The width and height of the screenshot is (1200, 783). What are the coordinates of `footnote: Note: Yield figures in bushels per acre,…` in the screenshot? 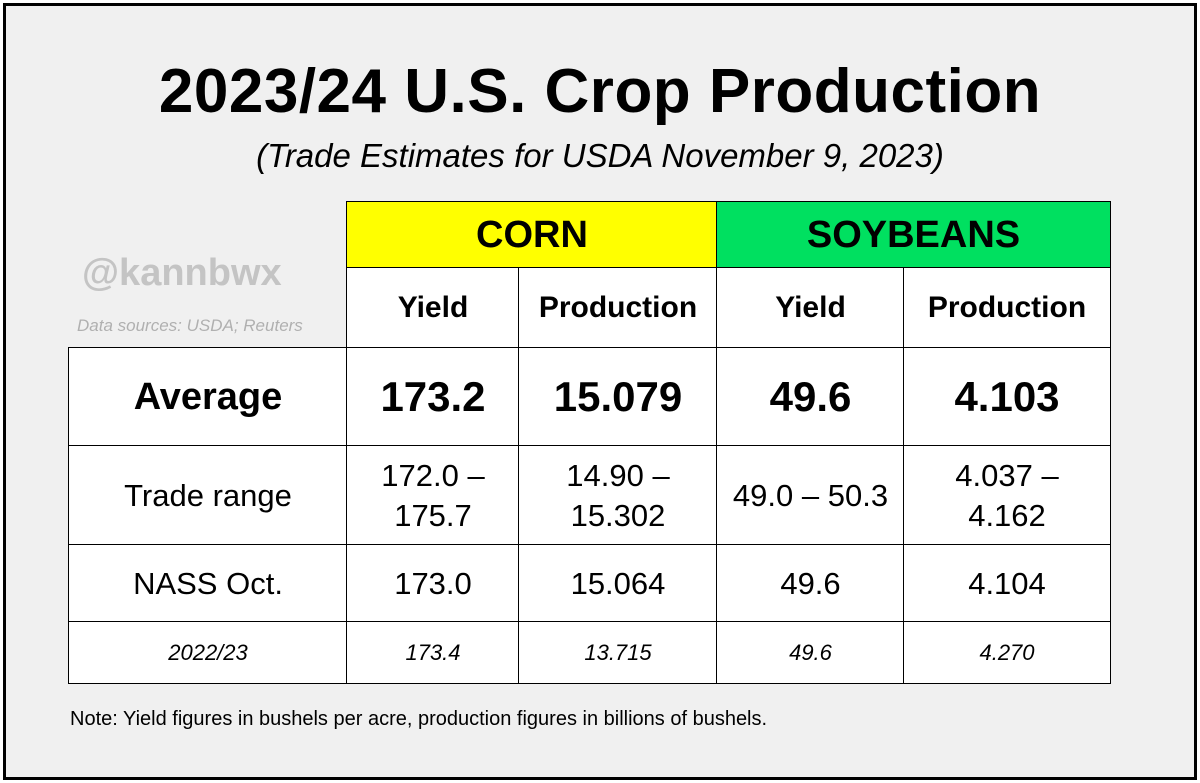 It's located at (419, 719).